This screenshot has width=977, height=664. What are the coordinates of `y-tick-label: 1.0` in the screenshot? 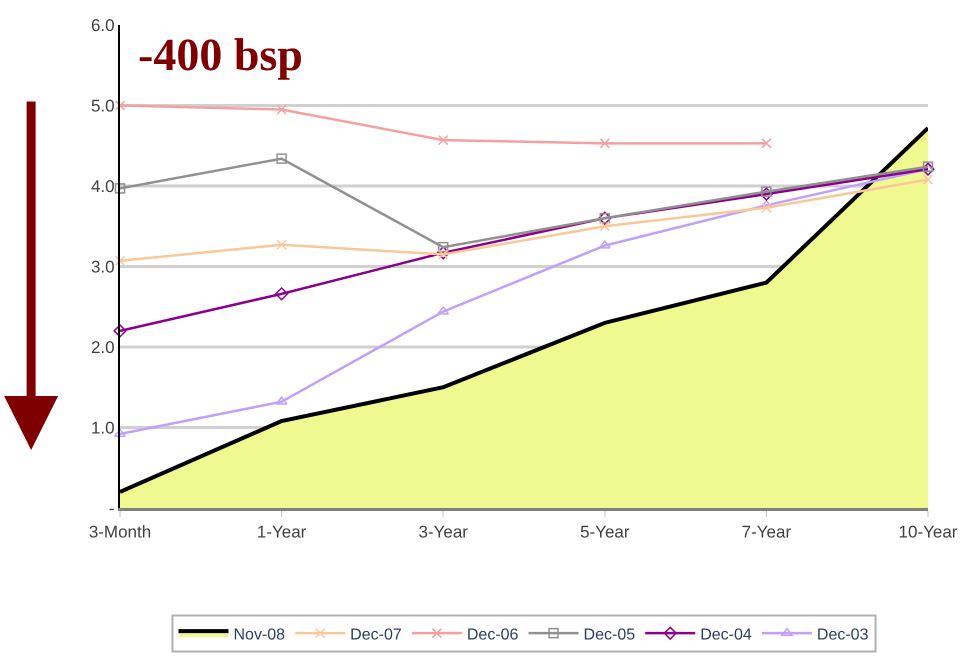 It's located at (102, 428).